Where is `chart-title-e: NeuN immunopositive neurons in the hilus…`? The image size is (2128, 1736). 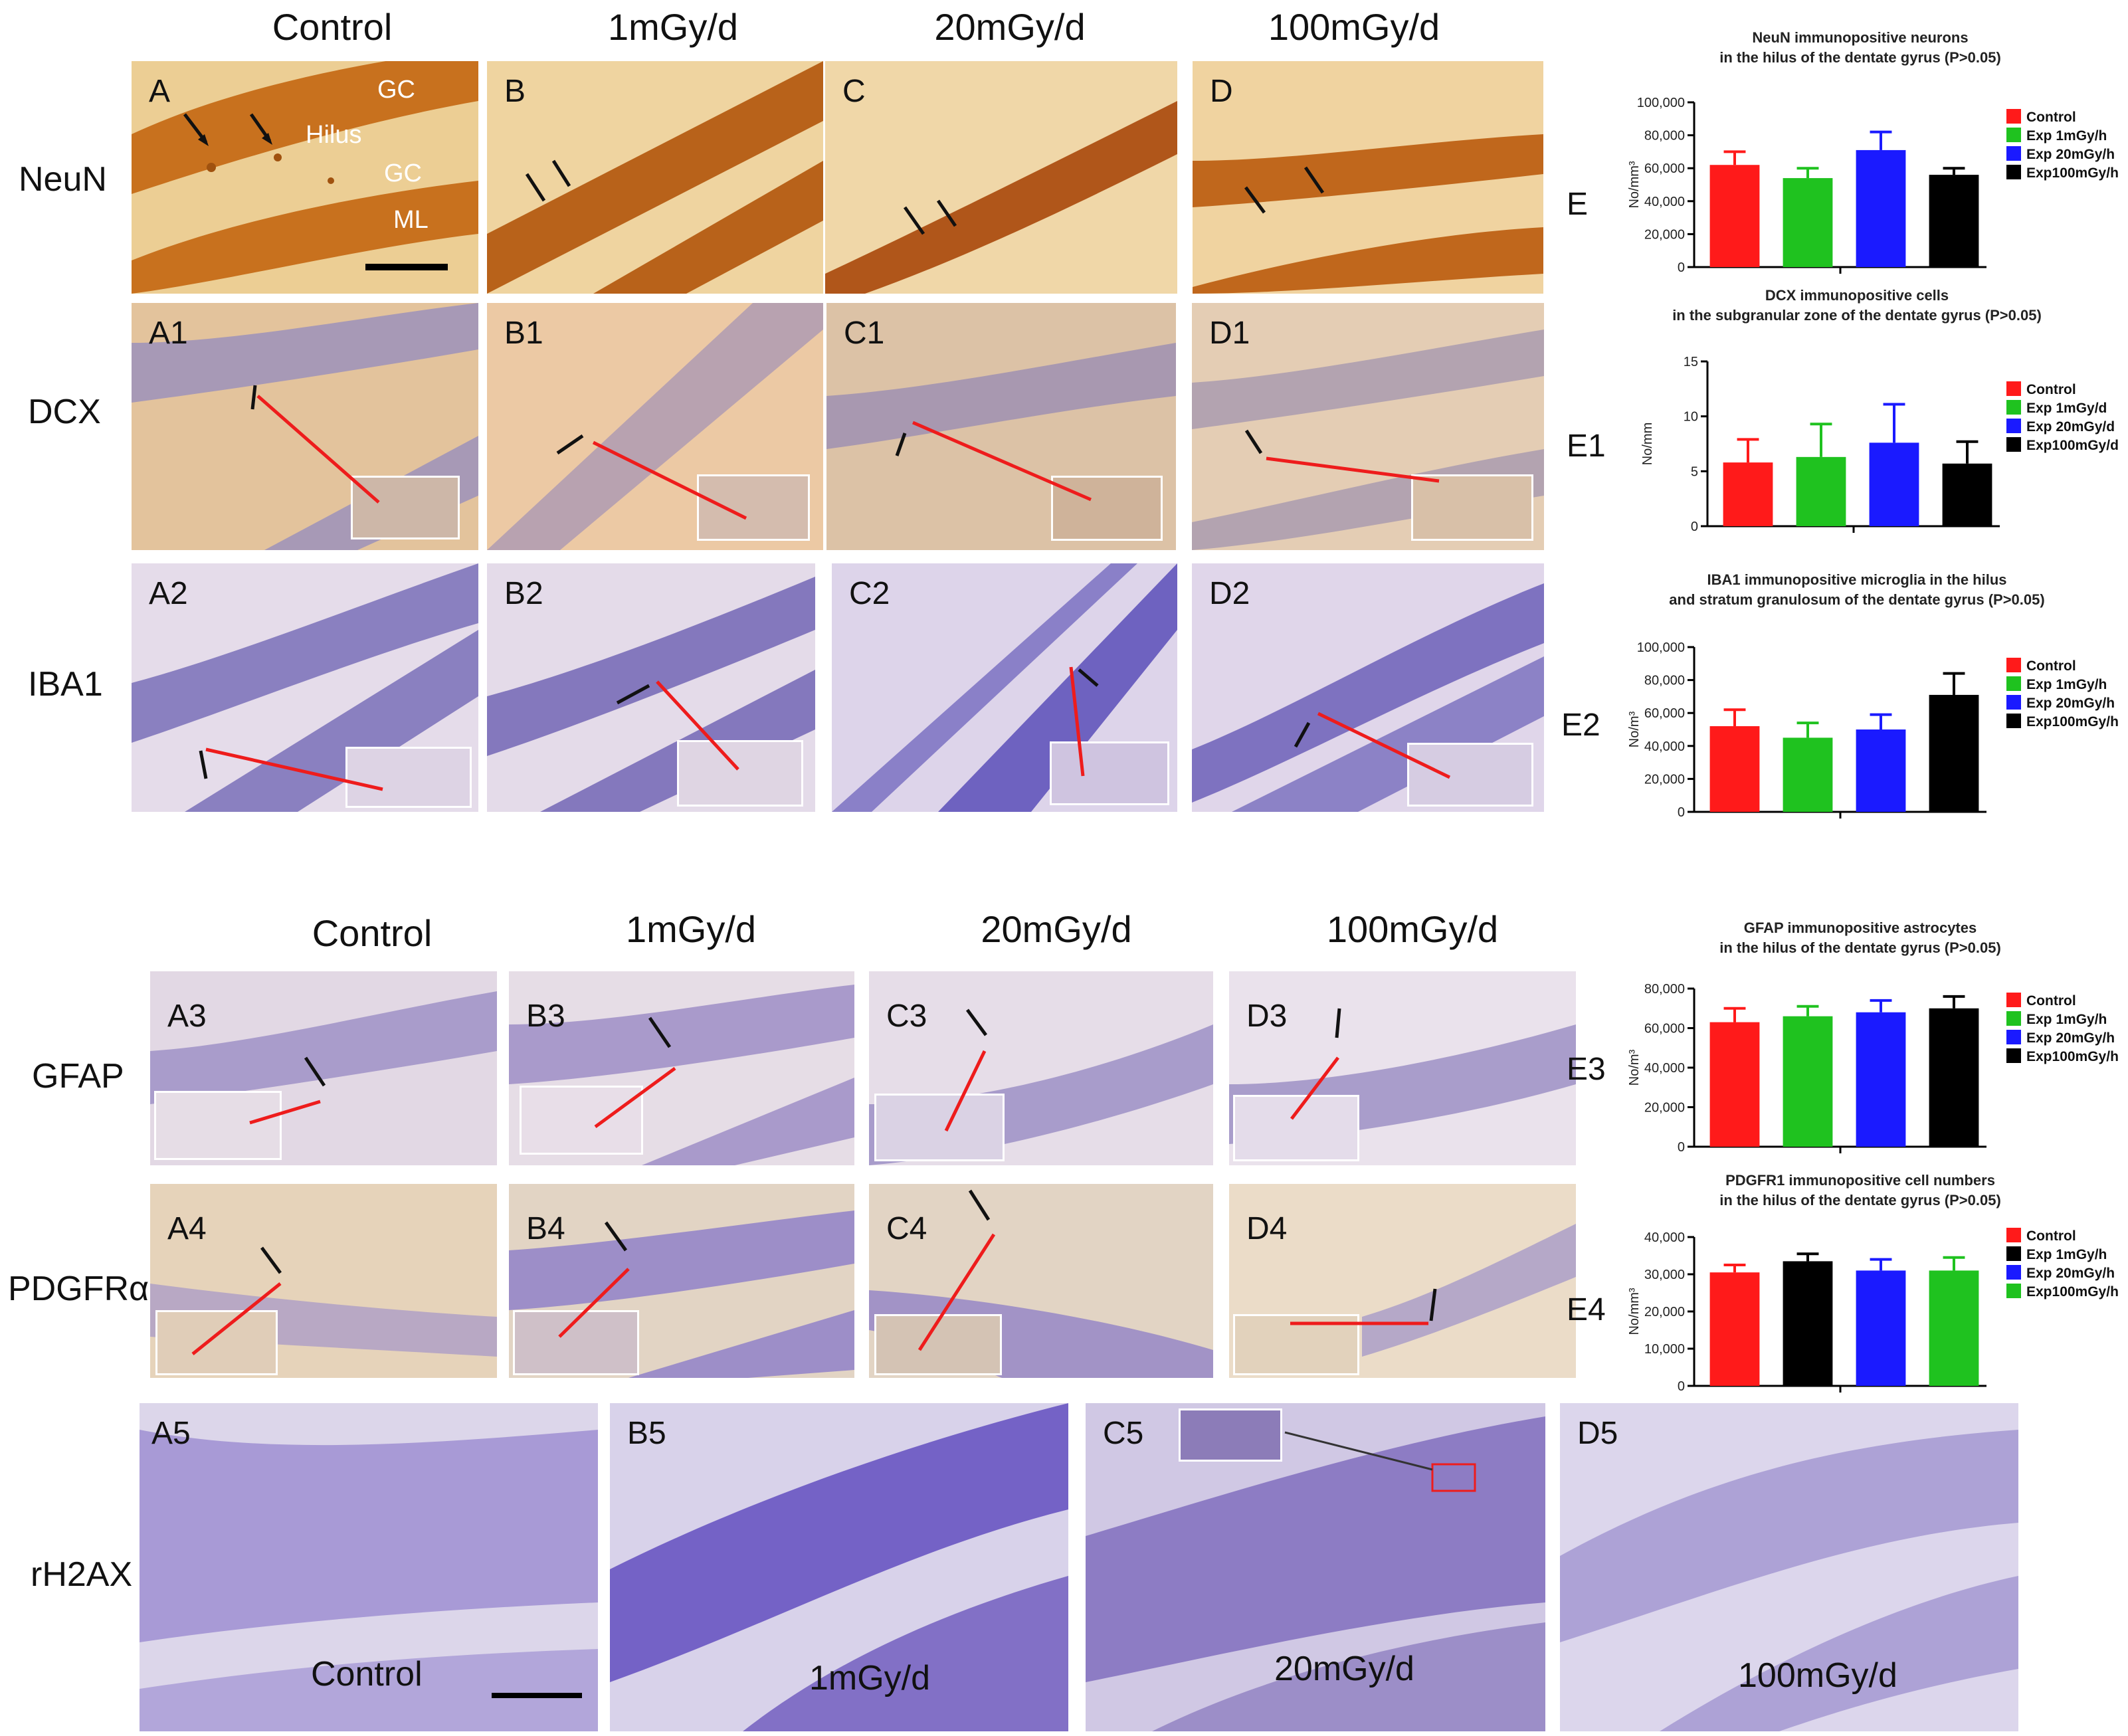 chart-title-e: NeuN immunopositive neurons in the hilus… is located at coordinates (1861, 48).